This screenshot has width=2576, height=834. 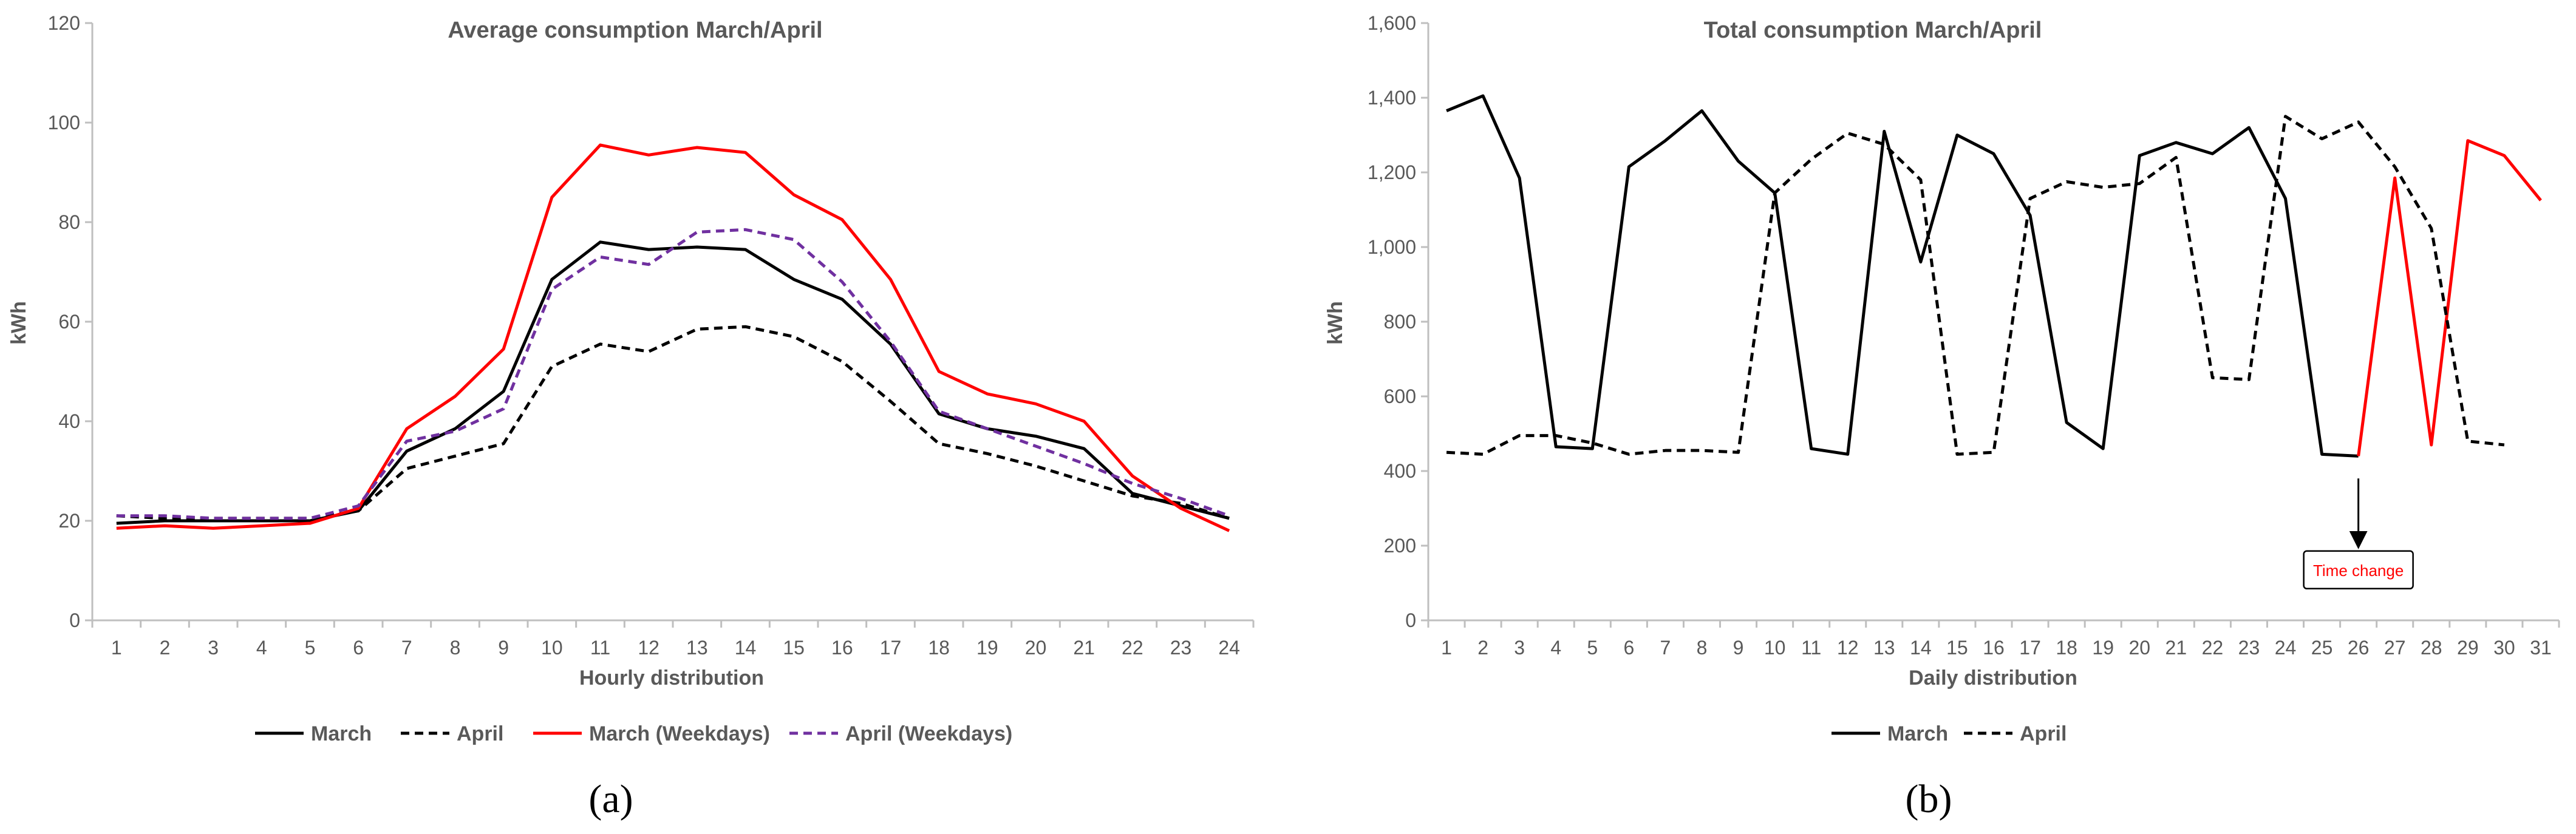 I want to click on time-change-box, so click(x=2358, y=570).